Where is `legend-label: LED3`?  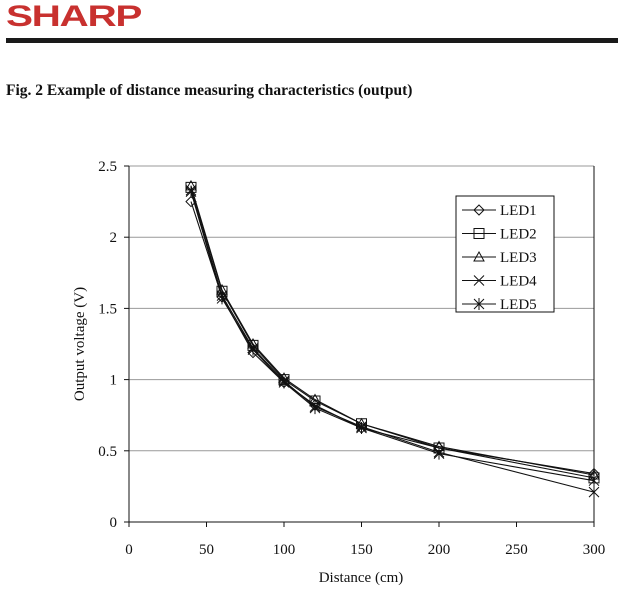 legend-label: LED3 is located at coordinates (518, 258).